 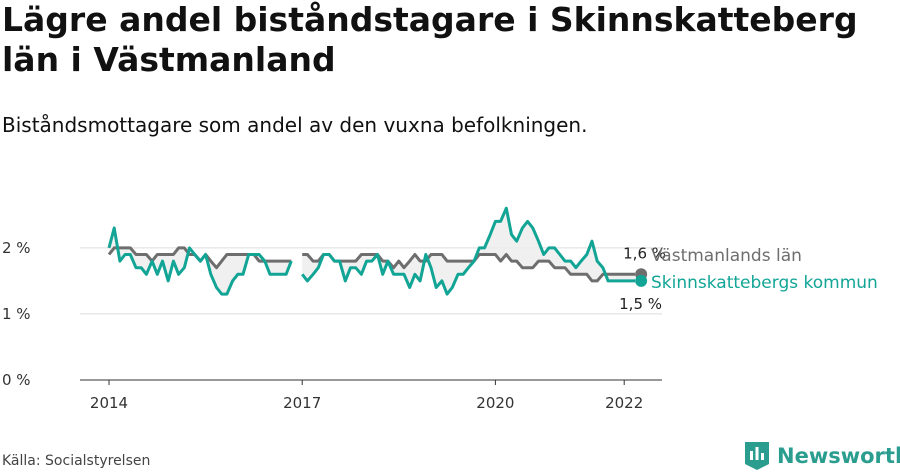 I want to click on x-tick-label: 2022, so click(x=624, y=403).